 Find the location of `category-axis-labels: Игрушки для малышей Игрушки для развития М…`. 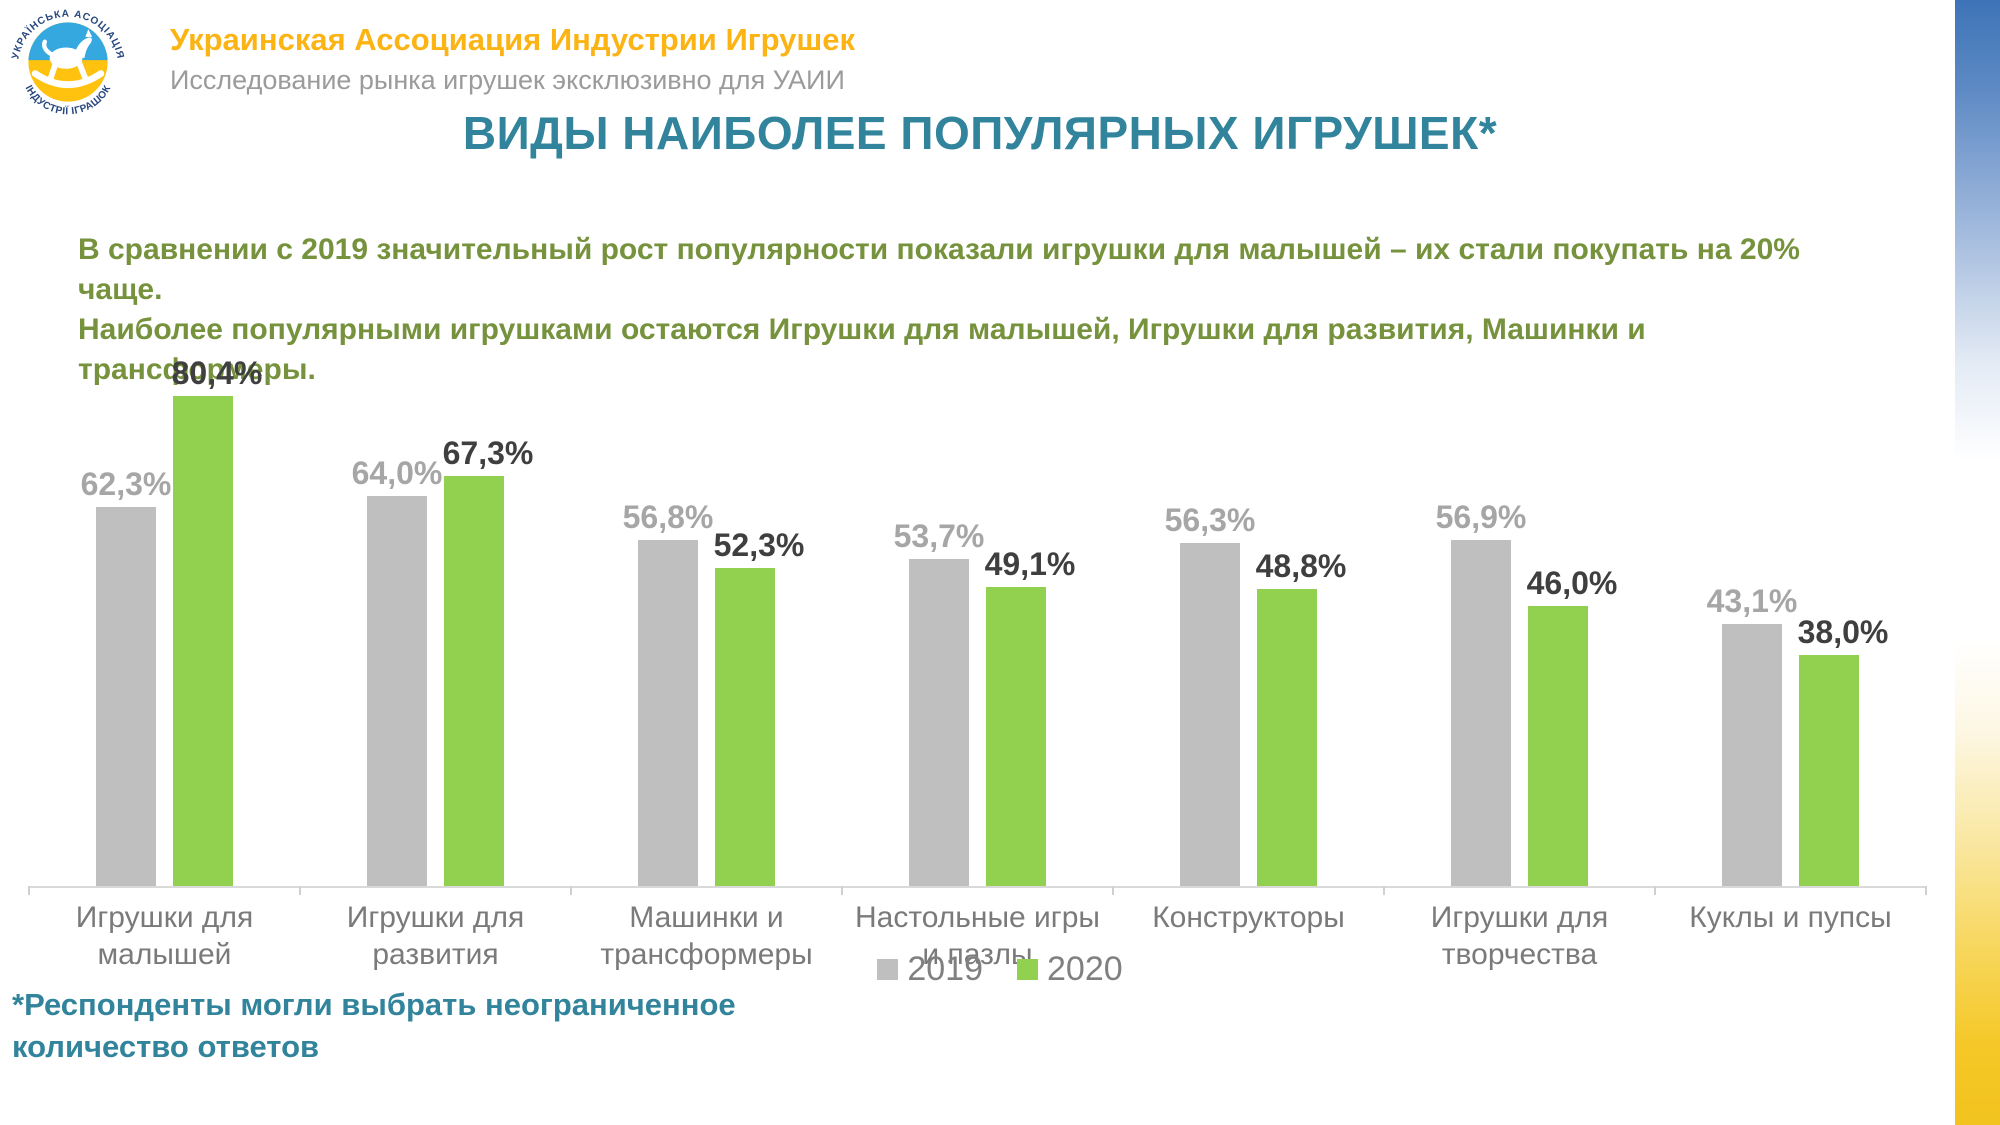

category-axis-labels: Игрушки для малышей Игрушки для развития М… is located at coordinates (977, 936).